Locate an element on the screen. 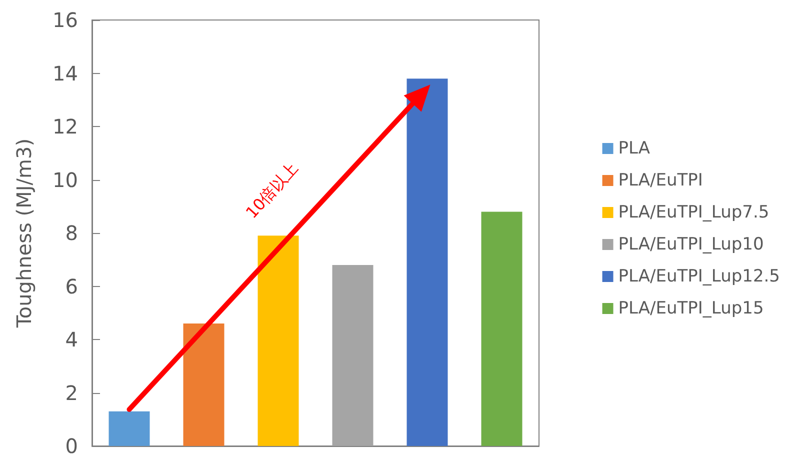  legend-label: PLA/EuTPI is located at coordinates (660, 180).